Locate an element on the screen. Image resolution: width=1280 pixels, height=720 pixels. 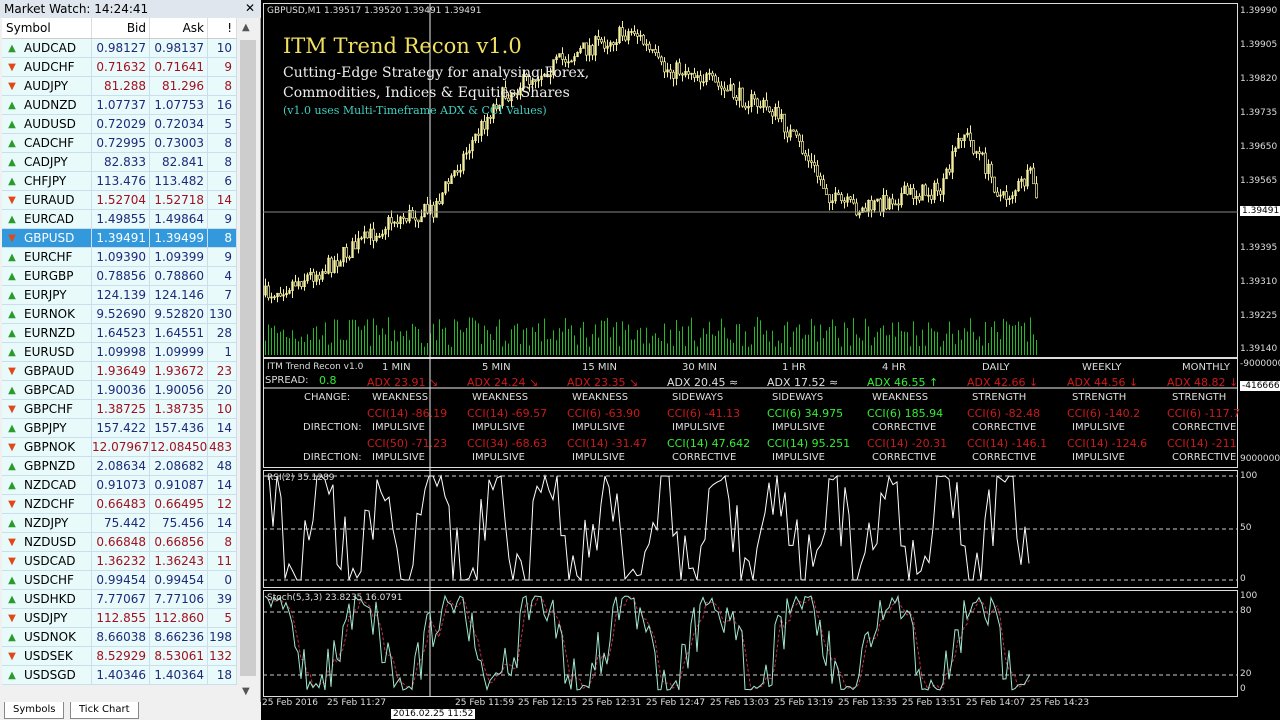
bid-cell: 1.49855 is located at coordinates (121, 219).